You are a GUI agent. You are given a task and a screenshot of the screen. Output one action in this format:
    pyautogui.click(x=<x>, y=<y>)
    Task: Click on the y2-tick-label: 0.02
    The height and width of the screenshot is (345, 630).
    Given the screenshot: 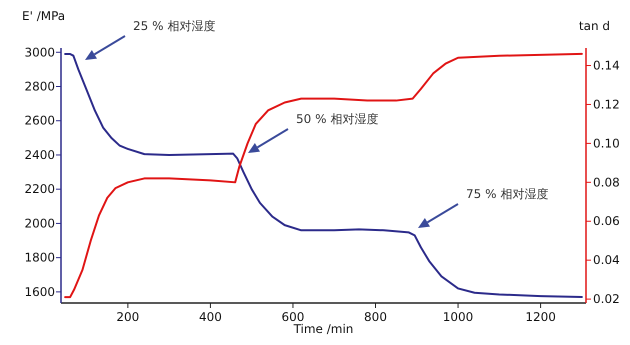 What is the action you would take?
    pyautogui.click(x=606, y=299)
    